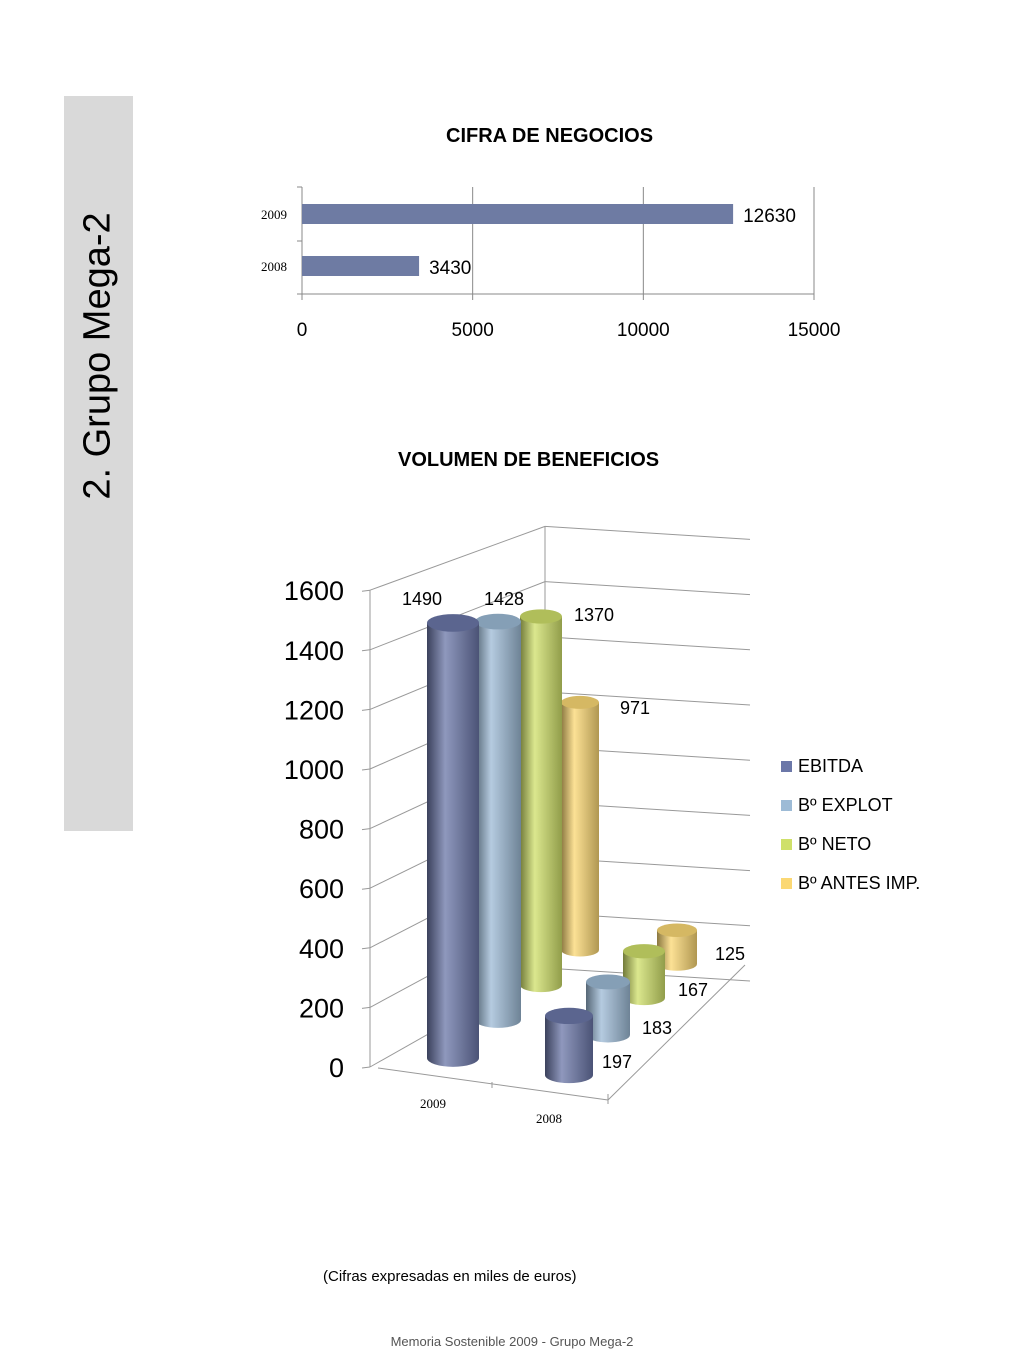 The image size is (1024, 1365). What do you see at coordinates (453, 844) in the screenshot?
I see `cylinder-ebitda-2009` at bounding box center [453, 844].